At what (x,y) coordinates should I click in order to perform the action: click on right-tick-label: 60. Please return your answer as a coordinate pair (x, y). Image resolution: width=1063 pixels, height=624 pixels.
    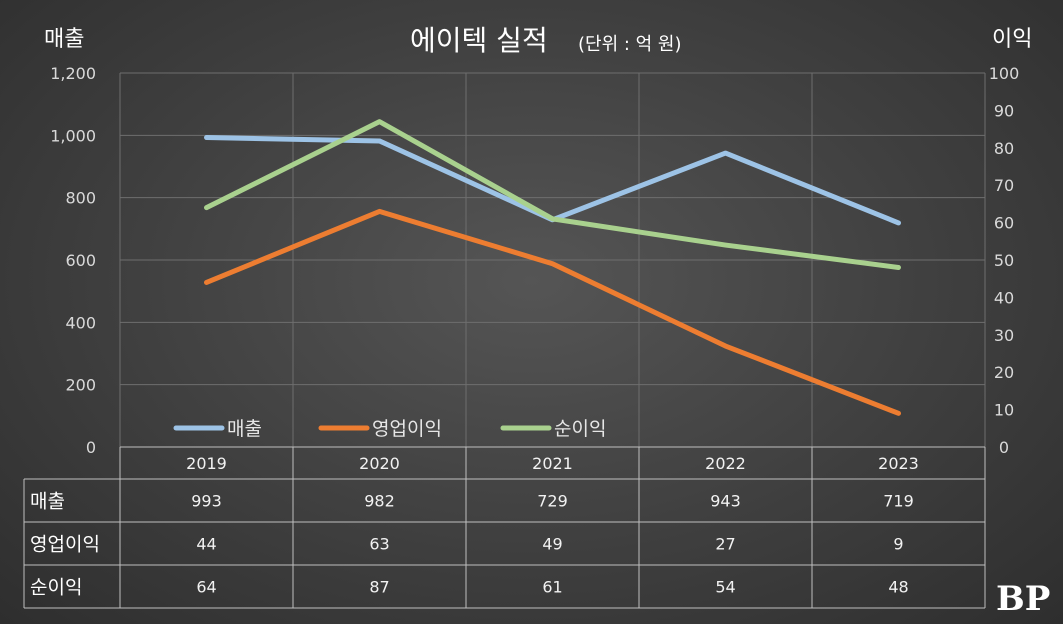
    Looking at the image, I should click on (1004, 223).